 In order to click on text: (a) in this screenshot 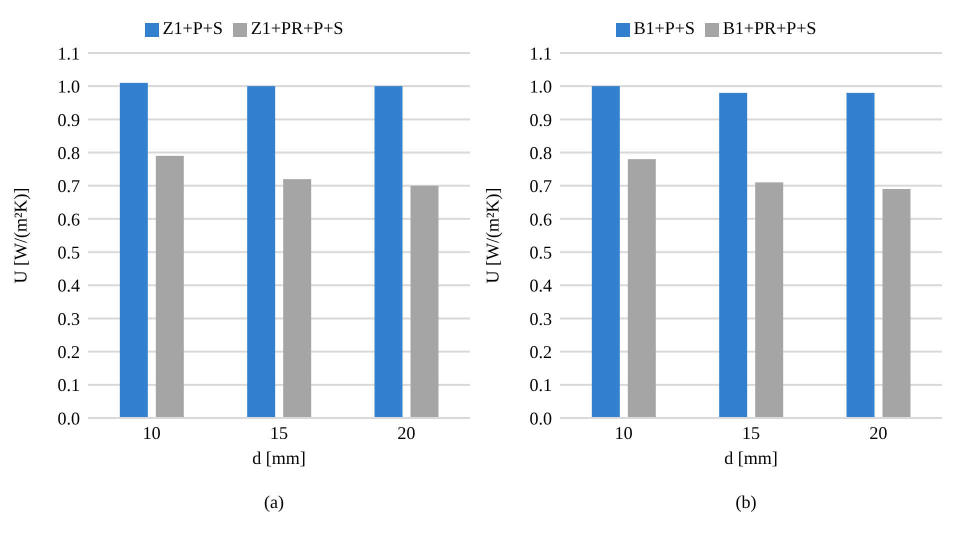, I will do `click(274, 502)`.